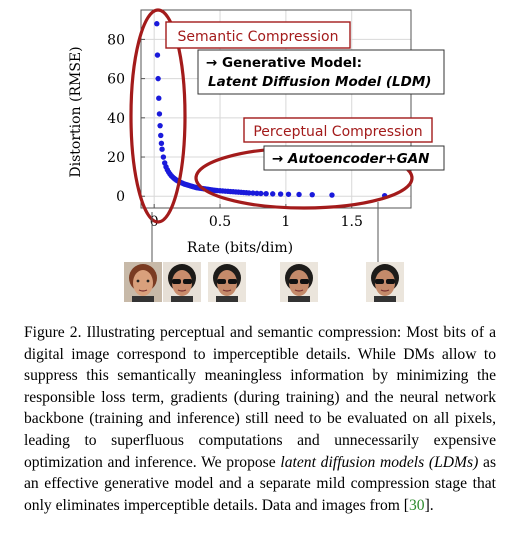 This screenshot has height=547, width=510. Describe the element at coordinates (227, 282) in the screenshot. I see `face-man-2-thumbnail` at that location.